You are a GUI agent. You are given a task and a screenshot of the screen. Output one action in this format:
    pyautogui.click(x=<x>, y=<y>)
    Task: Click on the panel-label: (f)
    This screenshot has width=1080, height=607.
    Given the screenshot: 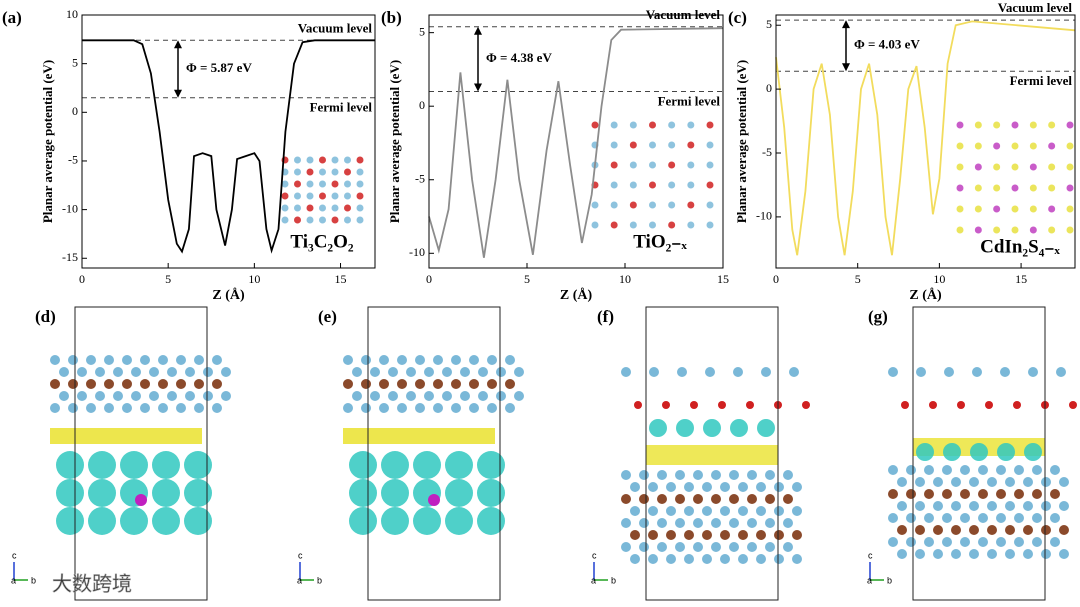 What is the action you would take?
    pyautogui.click(x=605, y=316)
    